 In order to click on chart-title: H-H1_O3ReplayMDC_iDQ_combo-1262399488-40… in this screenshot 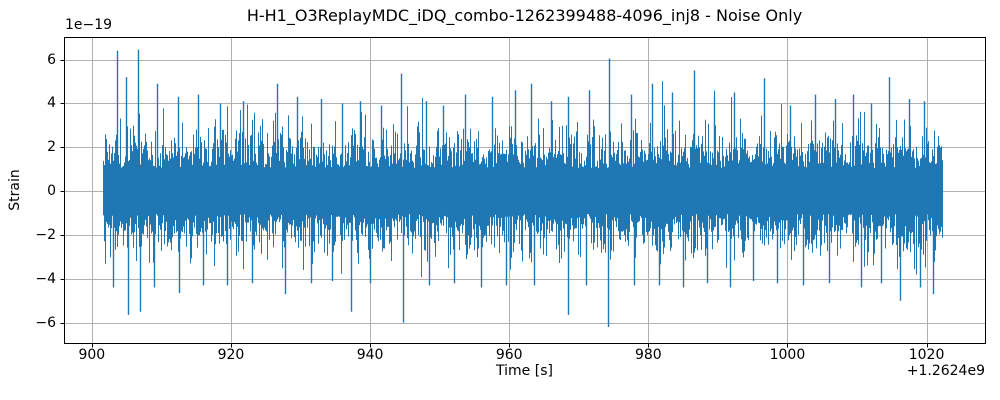, I will do `click(524, 15)`.